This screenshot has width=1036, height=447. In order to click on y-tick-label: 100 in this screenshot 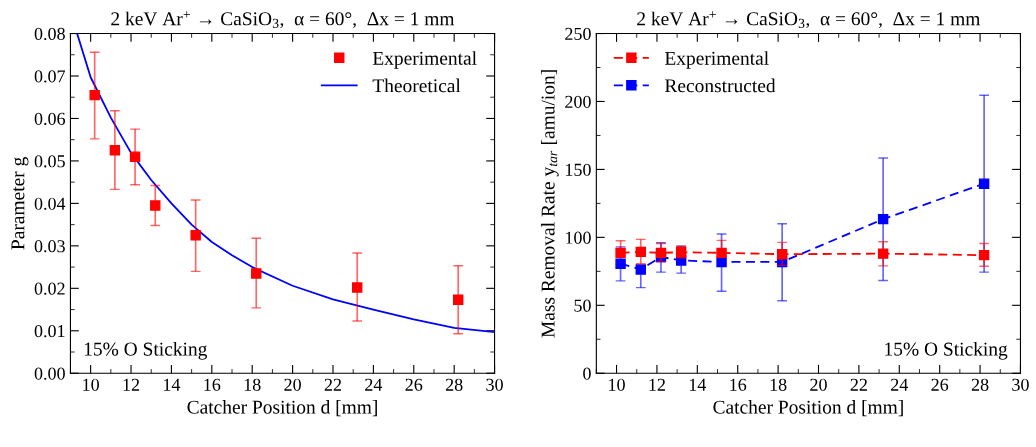, I will do `click(578, 237)`.